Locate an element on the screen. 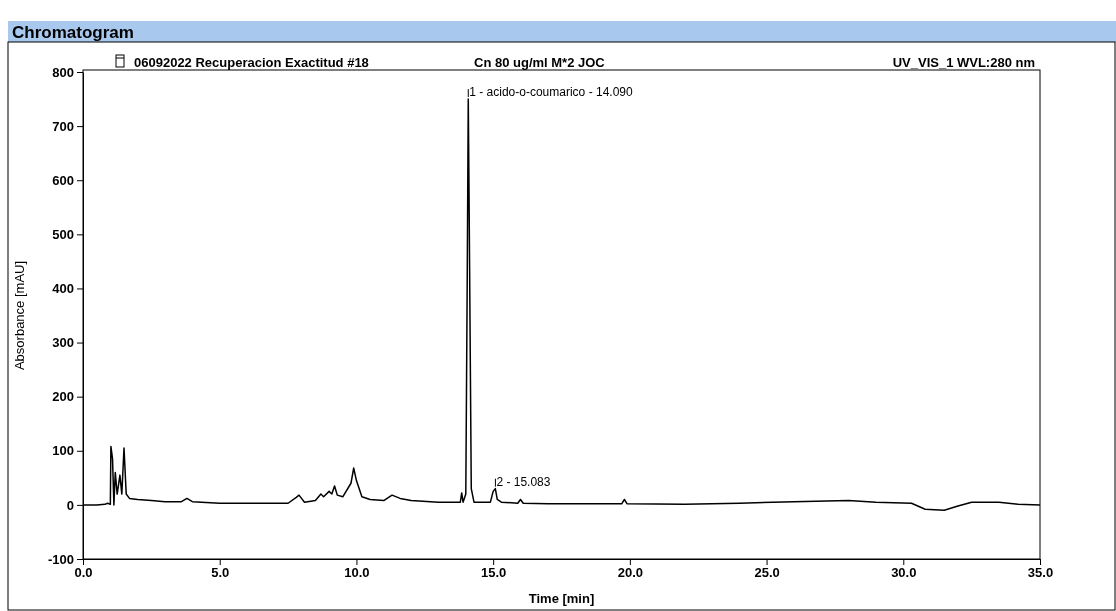 The width and height of the screenshot is (1116, 611). x-tick-label: 20.0 is located at coordinates (630, 573).